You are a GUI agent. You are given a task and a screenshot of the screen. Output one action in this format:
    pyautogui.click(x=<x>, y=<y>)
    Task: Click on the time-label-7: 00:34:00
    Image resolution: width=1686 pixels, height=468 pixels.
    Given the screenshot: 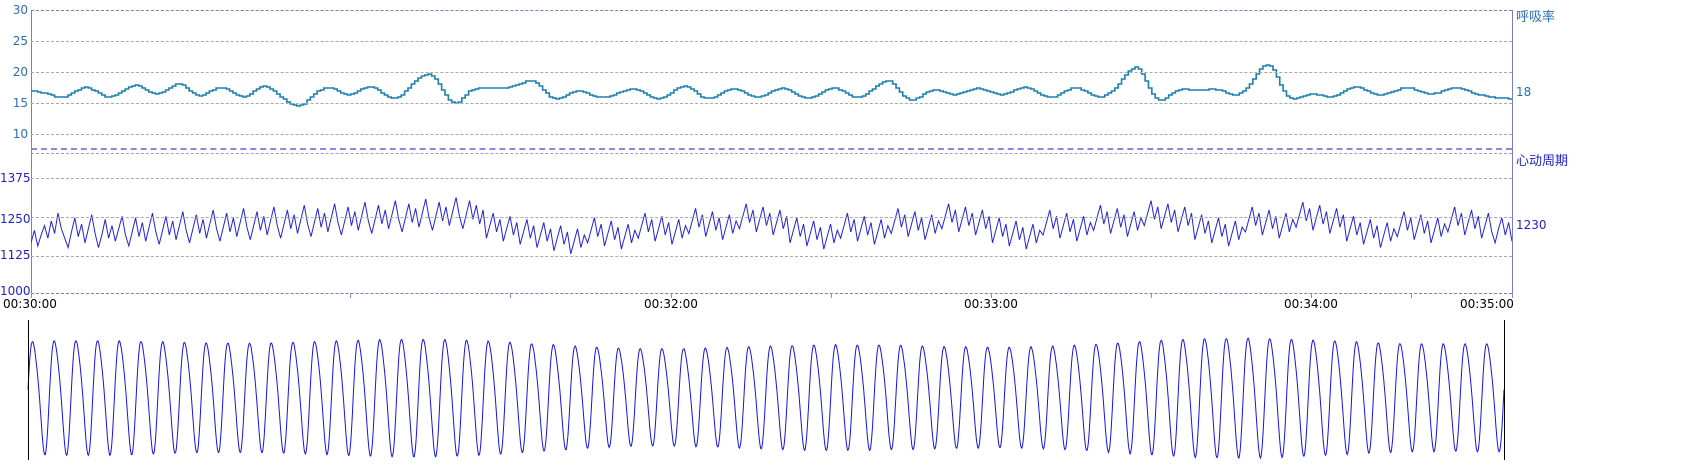 What is the action you would take?
    pyautogui.click(x=1311, y=304)
    